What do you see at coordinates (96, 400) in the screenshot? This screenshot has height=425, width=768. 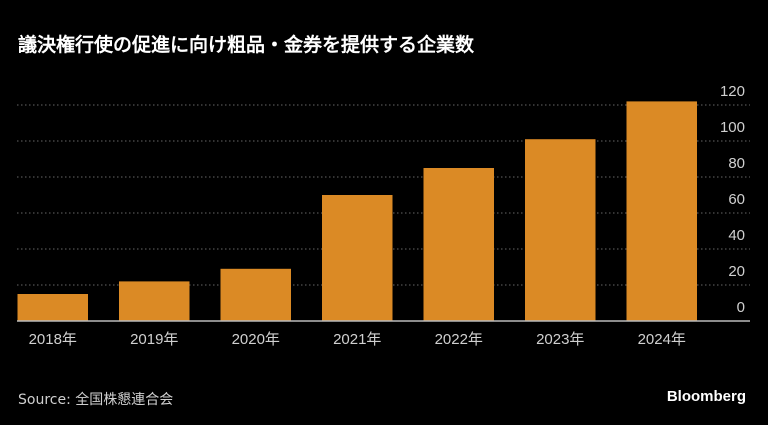 I see `source-note: Source: 全国株懇連合会` at bounding box center [96, 400].